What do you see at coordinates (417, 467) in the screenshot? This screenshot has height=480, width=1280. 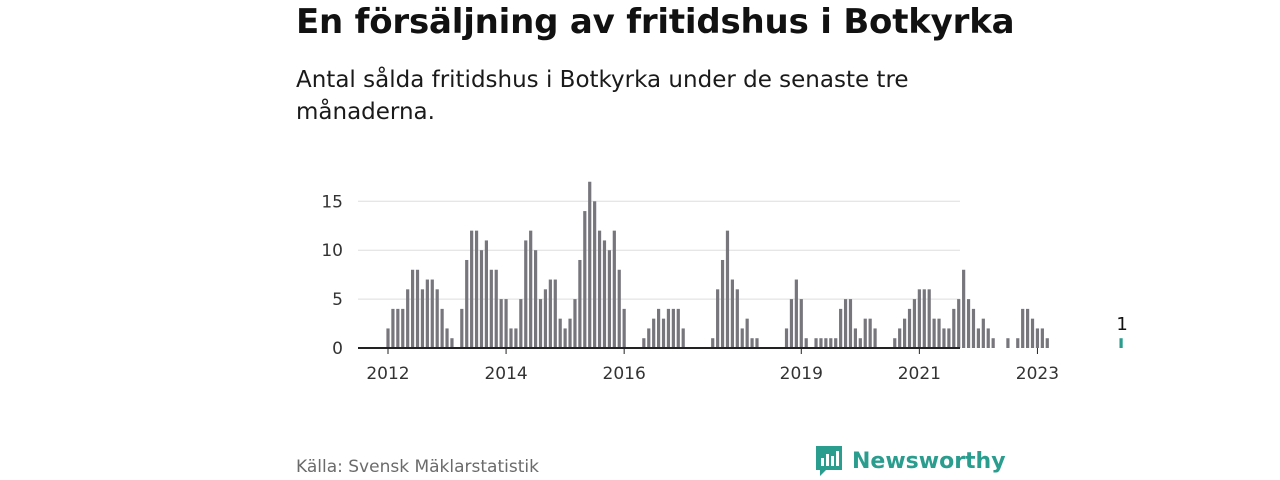 I see `source-note: Källa: Svensk Mäklarstatistik` at bounding box center [417, 467].